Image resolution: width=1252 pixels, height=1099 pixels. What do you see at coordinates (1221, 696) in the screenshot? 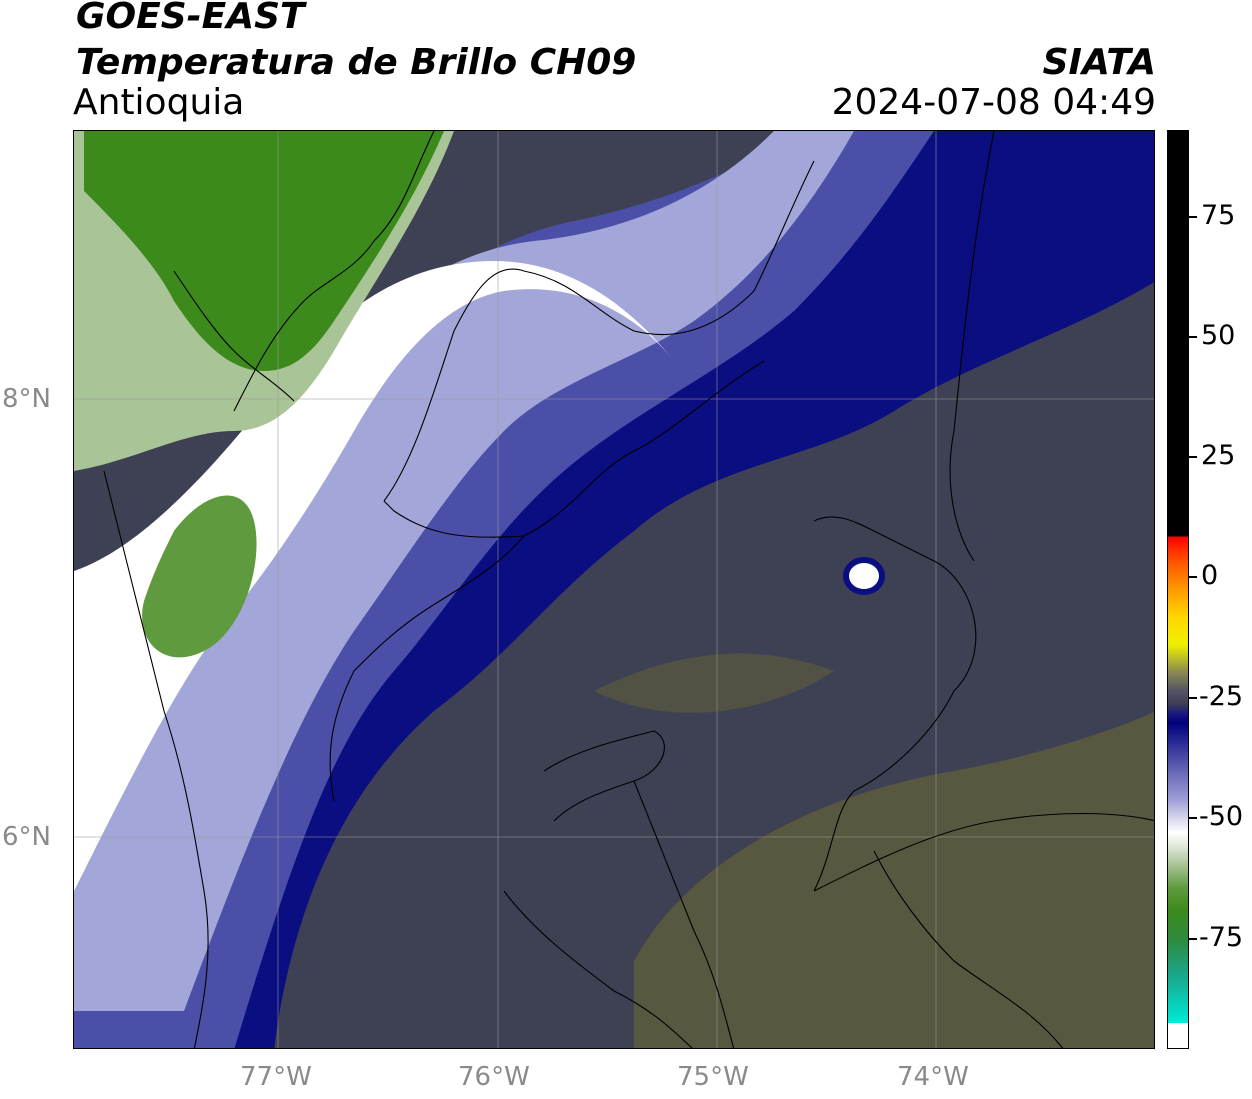
I see `colorbar-label: -25` at bounding box center [1221, 696].